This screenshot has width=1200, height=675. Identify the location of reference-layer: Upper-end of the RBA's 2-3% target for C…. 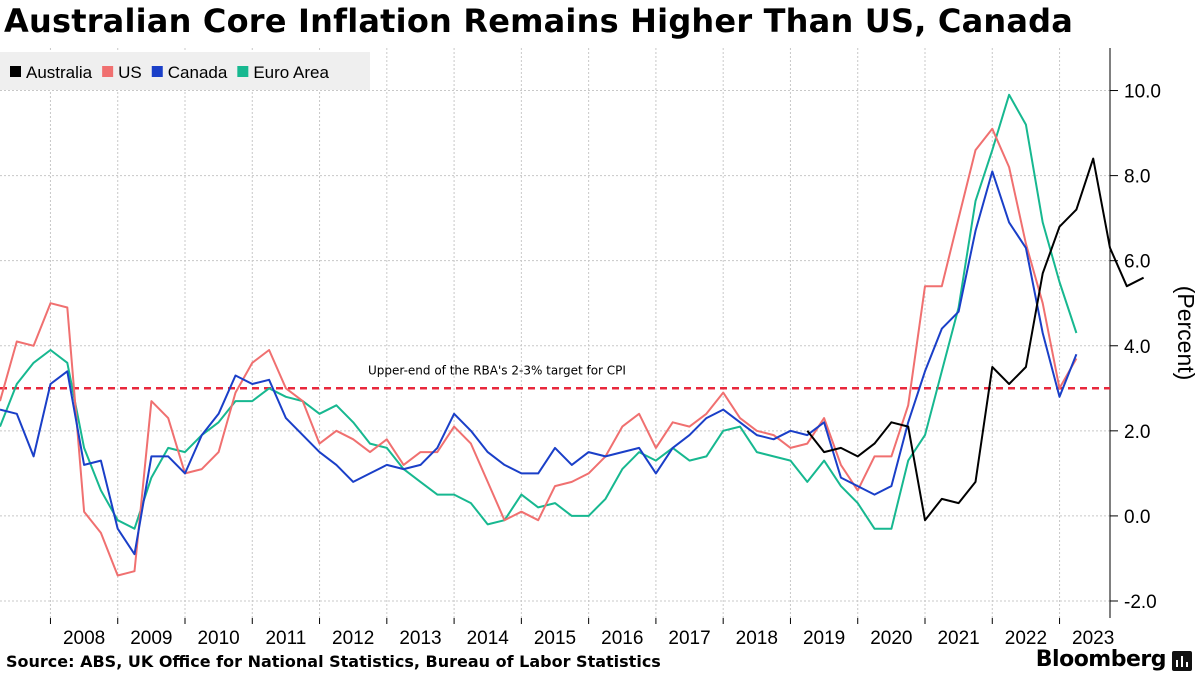
(555, 376).